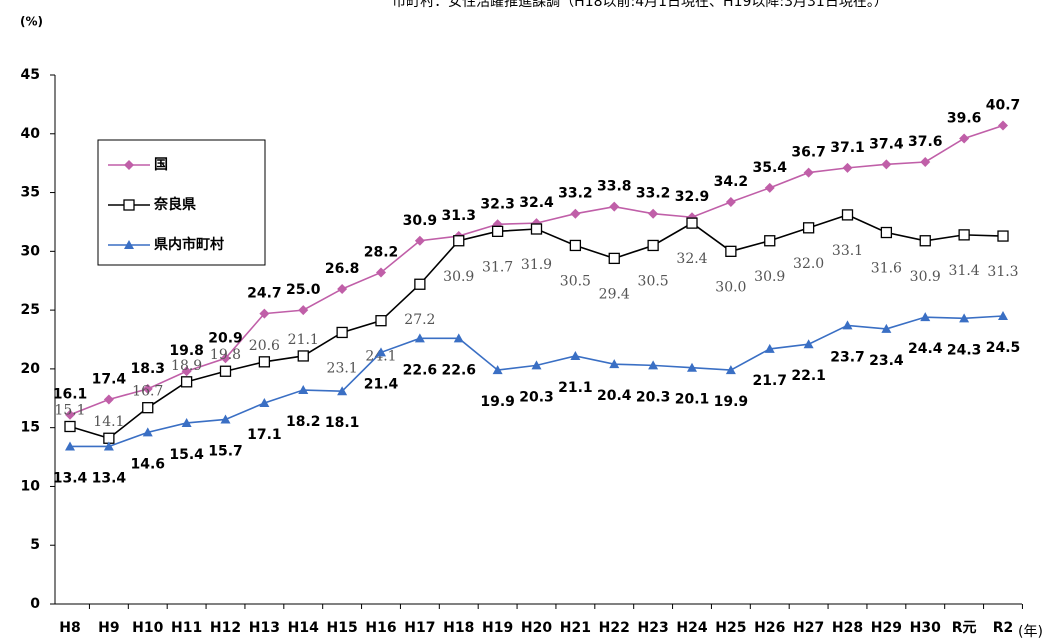 The width and height of the screenshot is (1059, 644). Describe the element at coordinates (653, 281) in the screenshot. I see `value-label: 30.5` at that location.